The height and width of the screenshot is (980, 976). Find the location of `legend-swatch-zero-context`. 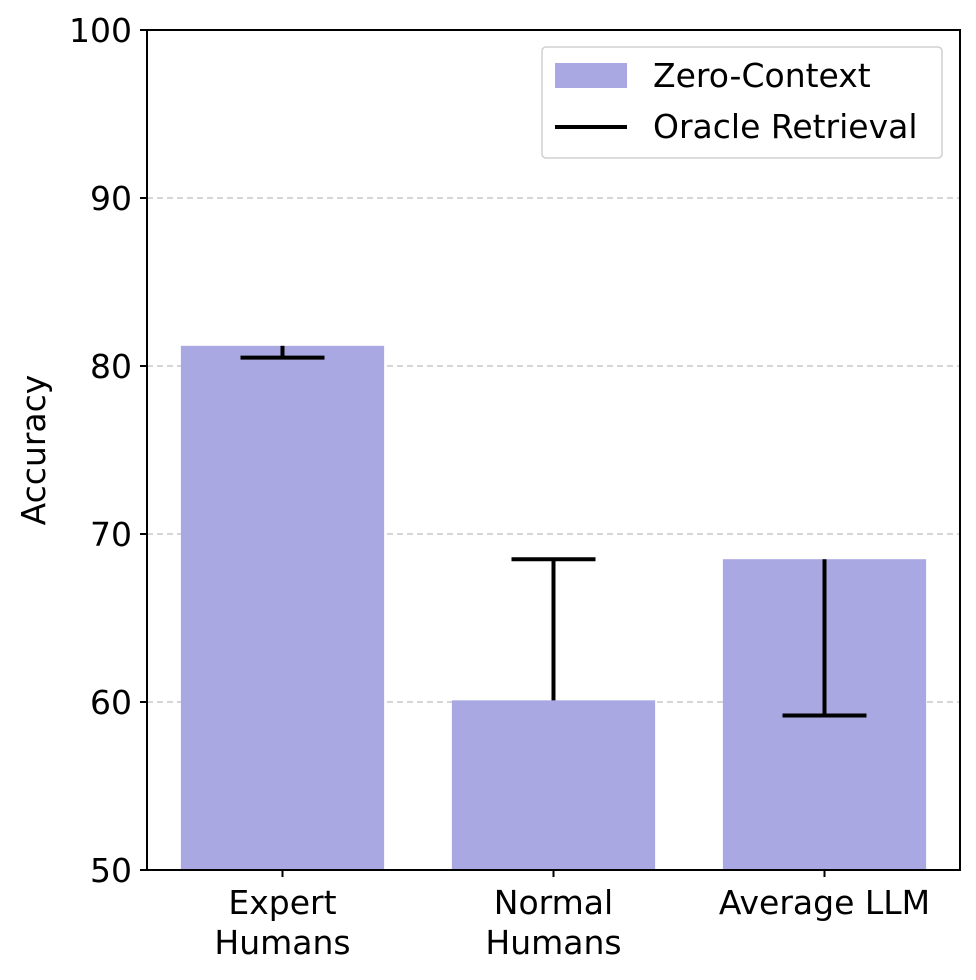

legend-swatch-zero-context is located at coordinates (591, 75).